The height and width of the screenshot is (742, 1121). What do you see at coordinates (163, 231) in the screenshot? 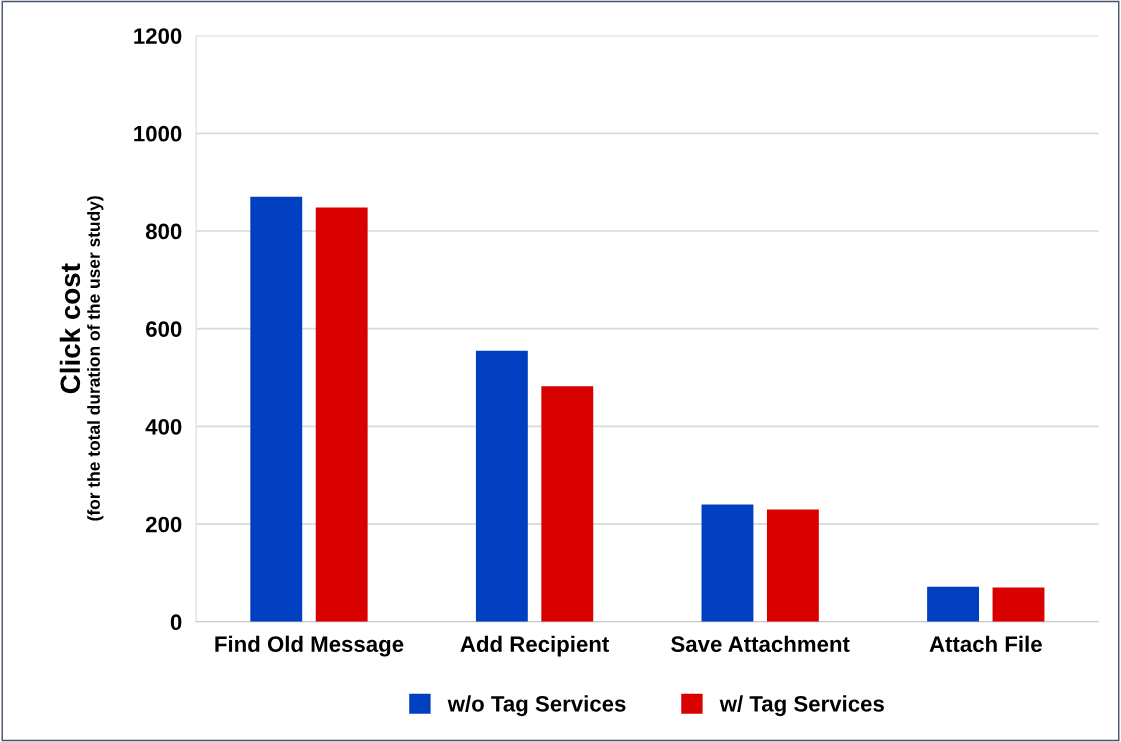
I see `y-tick-label: 800` at bounding box center [163, 231].